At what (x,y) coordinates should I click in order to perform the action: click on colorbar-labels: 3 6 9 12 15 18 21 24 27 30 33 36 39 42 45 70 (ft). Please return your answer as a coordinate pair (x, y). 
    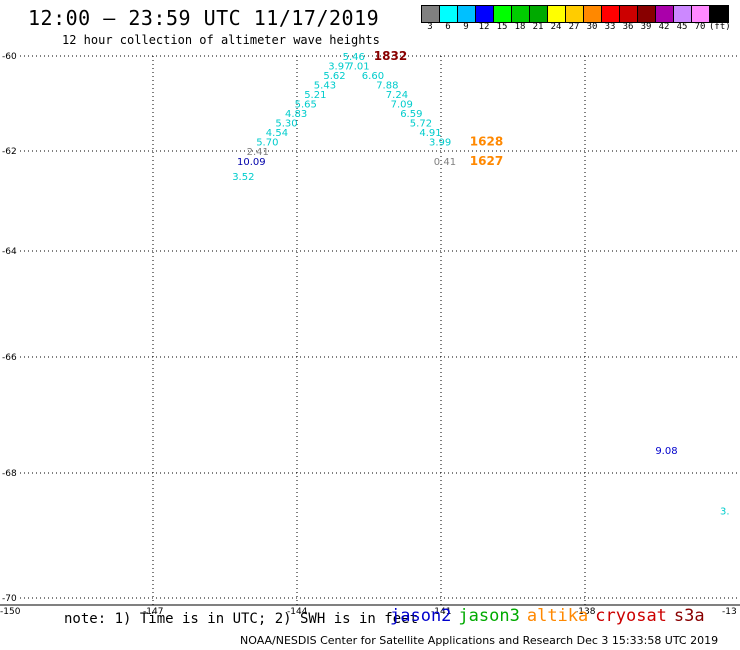
    Looking at the image, I should click on (576, 27).